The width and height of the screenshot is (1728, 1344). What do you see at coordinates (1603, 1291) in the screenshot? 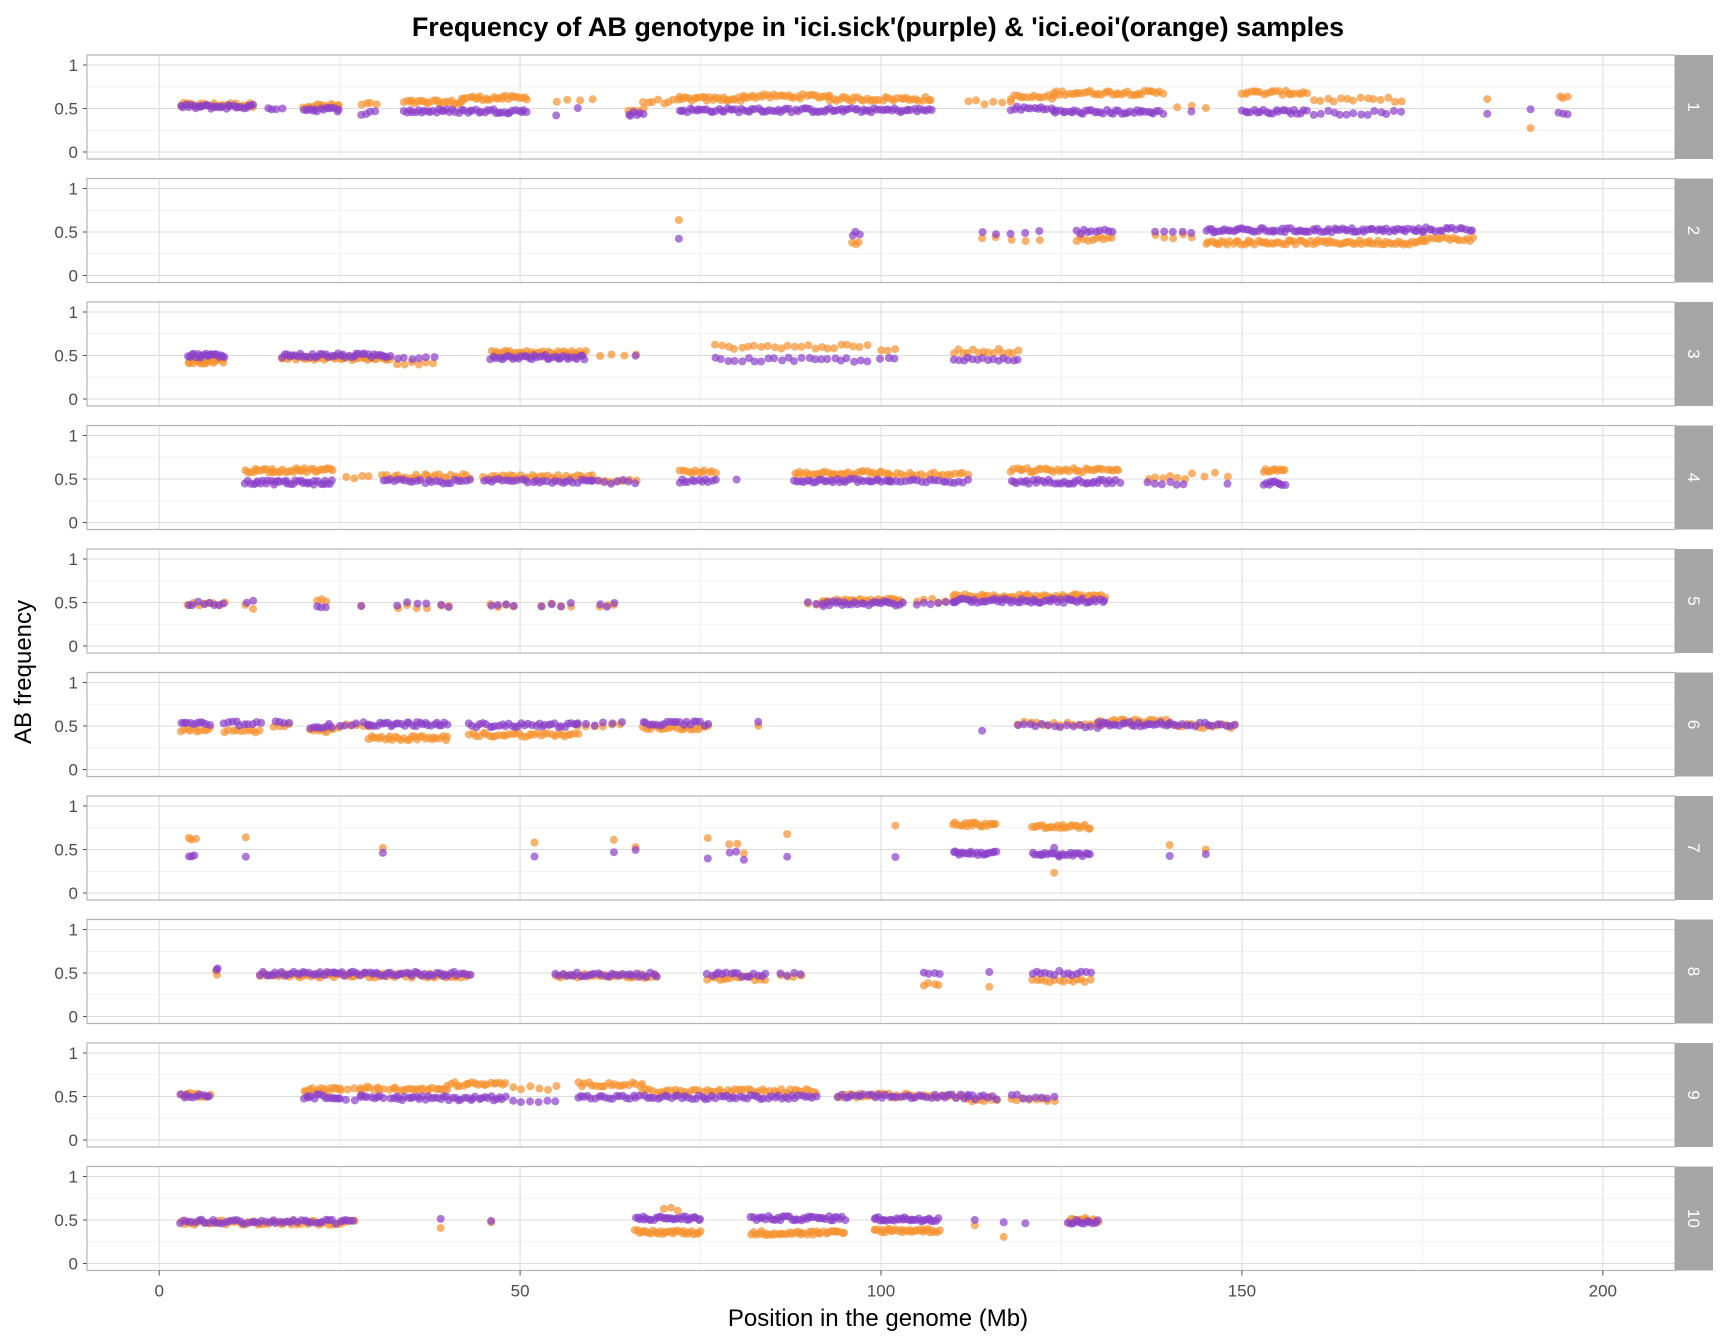
I see `x-tick-label: 200` at bounding box center [1603, 1291].